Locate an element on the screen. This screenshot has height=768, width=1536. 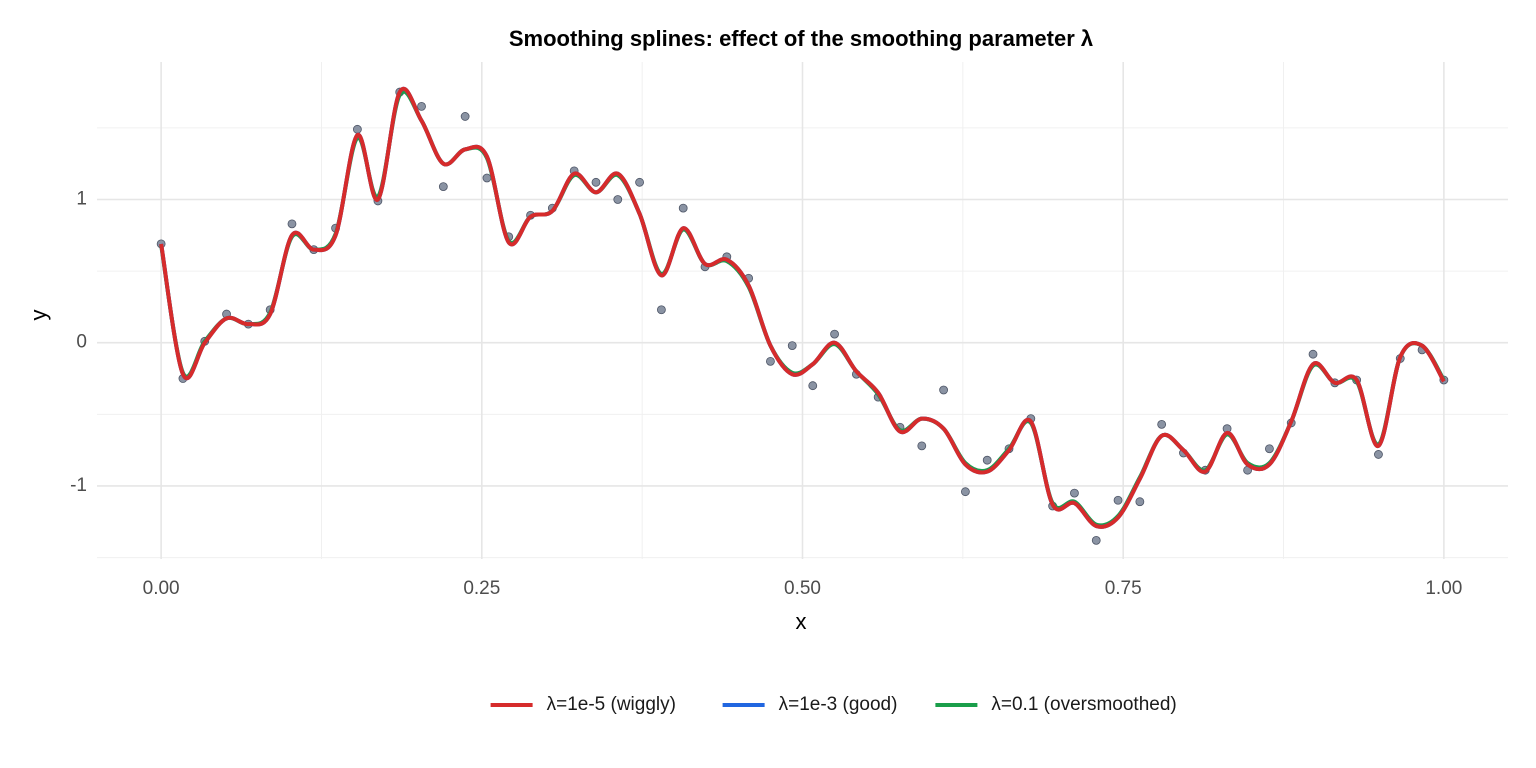
legend-label: λ=1e-3 (good) is located at coordinates (838, 704).